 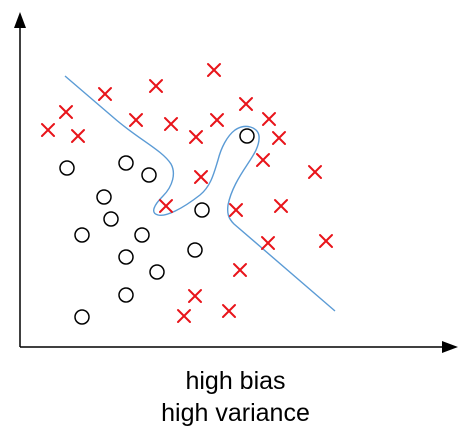 What do you see at coordinates (235, 413) in the screenshot?
I see `caption-line-2: high variance` at bounding box center [235, 413].